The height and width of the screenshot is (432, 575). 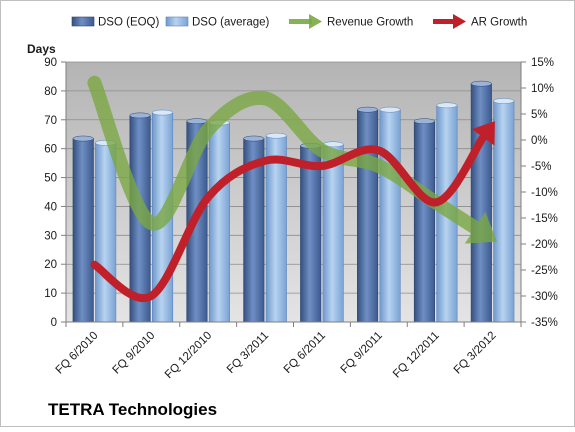 I want to click on y-left-tick-label: 10, so click(x=50, y=294).